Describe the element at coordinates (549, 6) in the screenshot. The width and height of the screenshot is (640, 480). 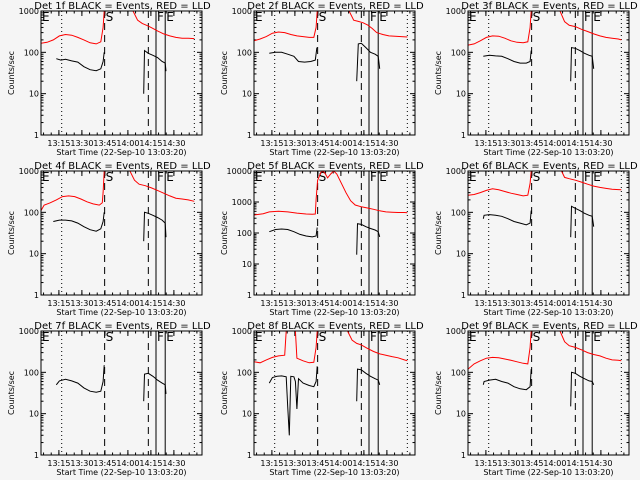
I see `panel-title: Det 3f BLACK = Events, RED = LLD` at that location.